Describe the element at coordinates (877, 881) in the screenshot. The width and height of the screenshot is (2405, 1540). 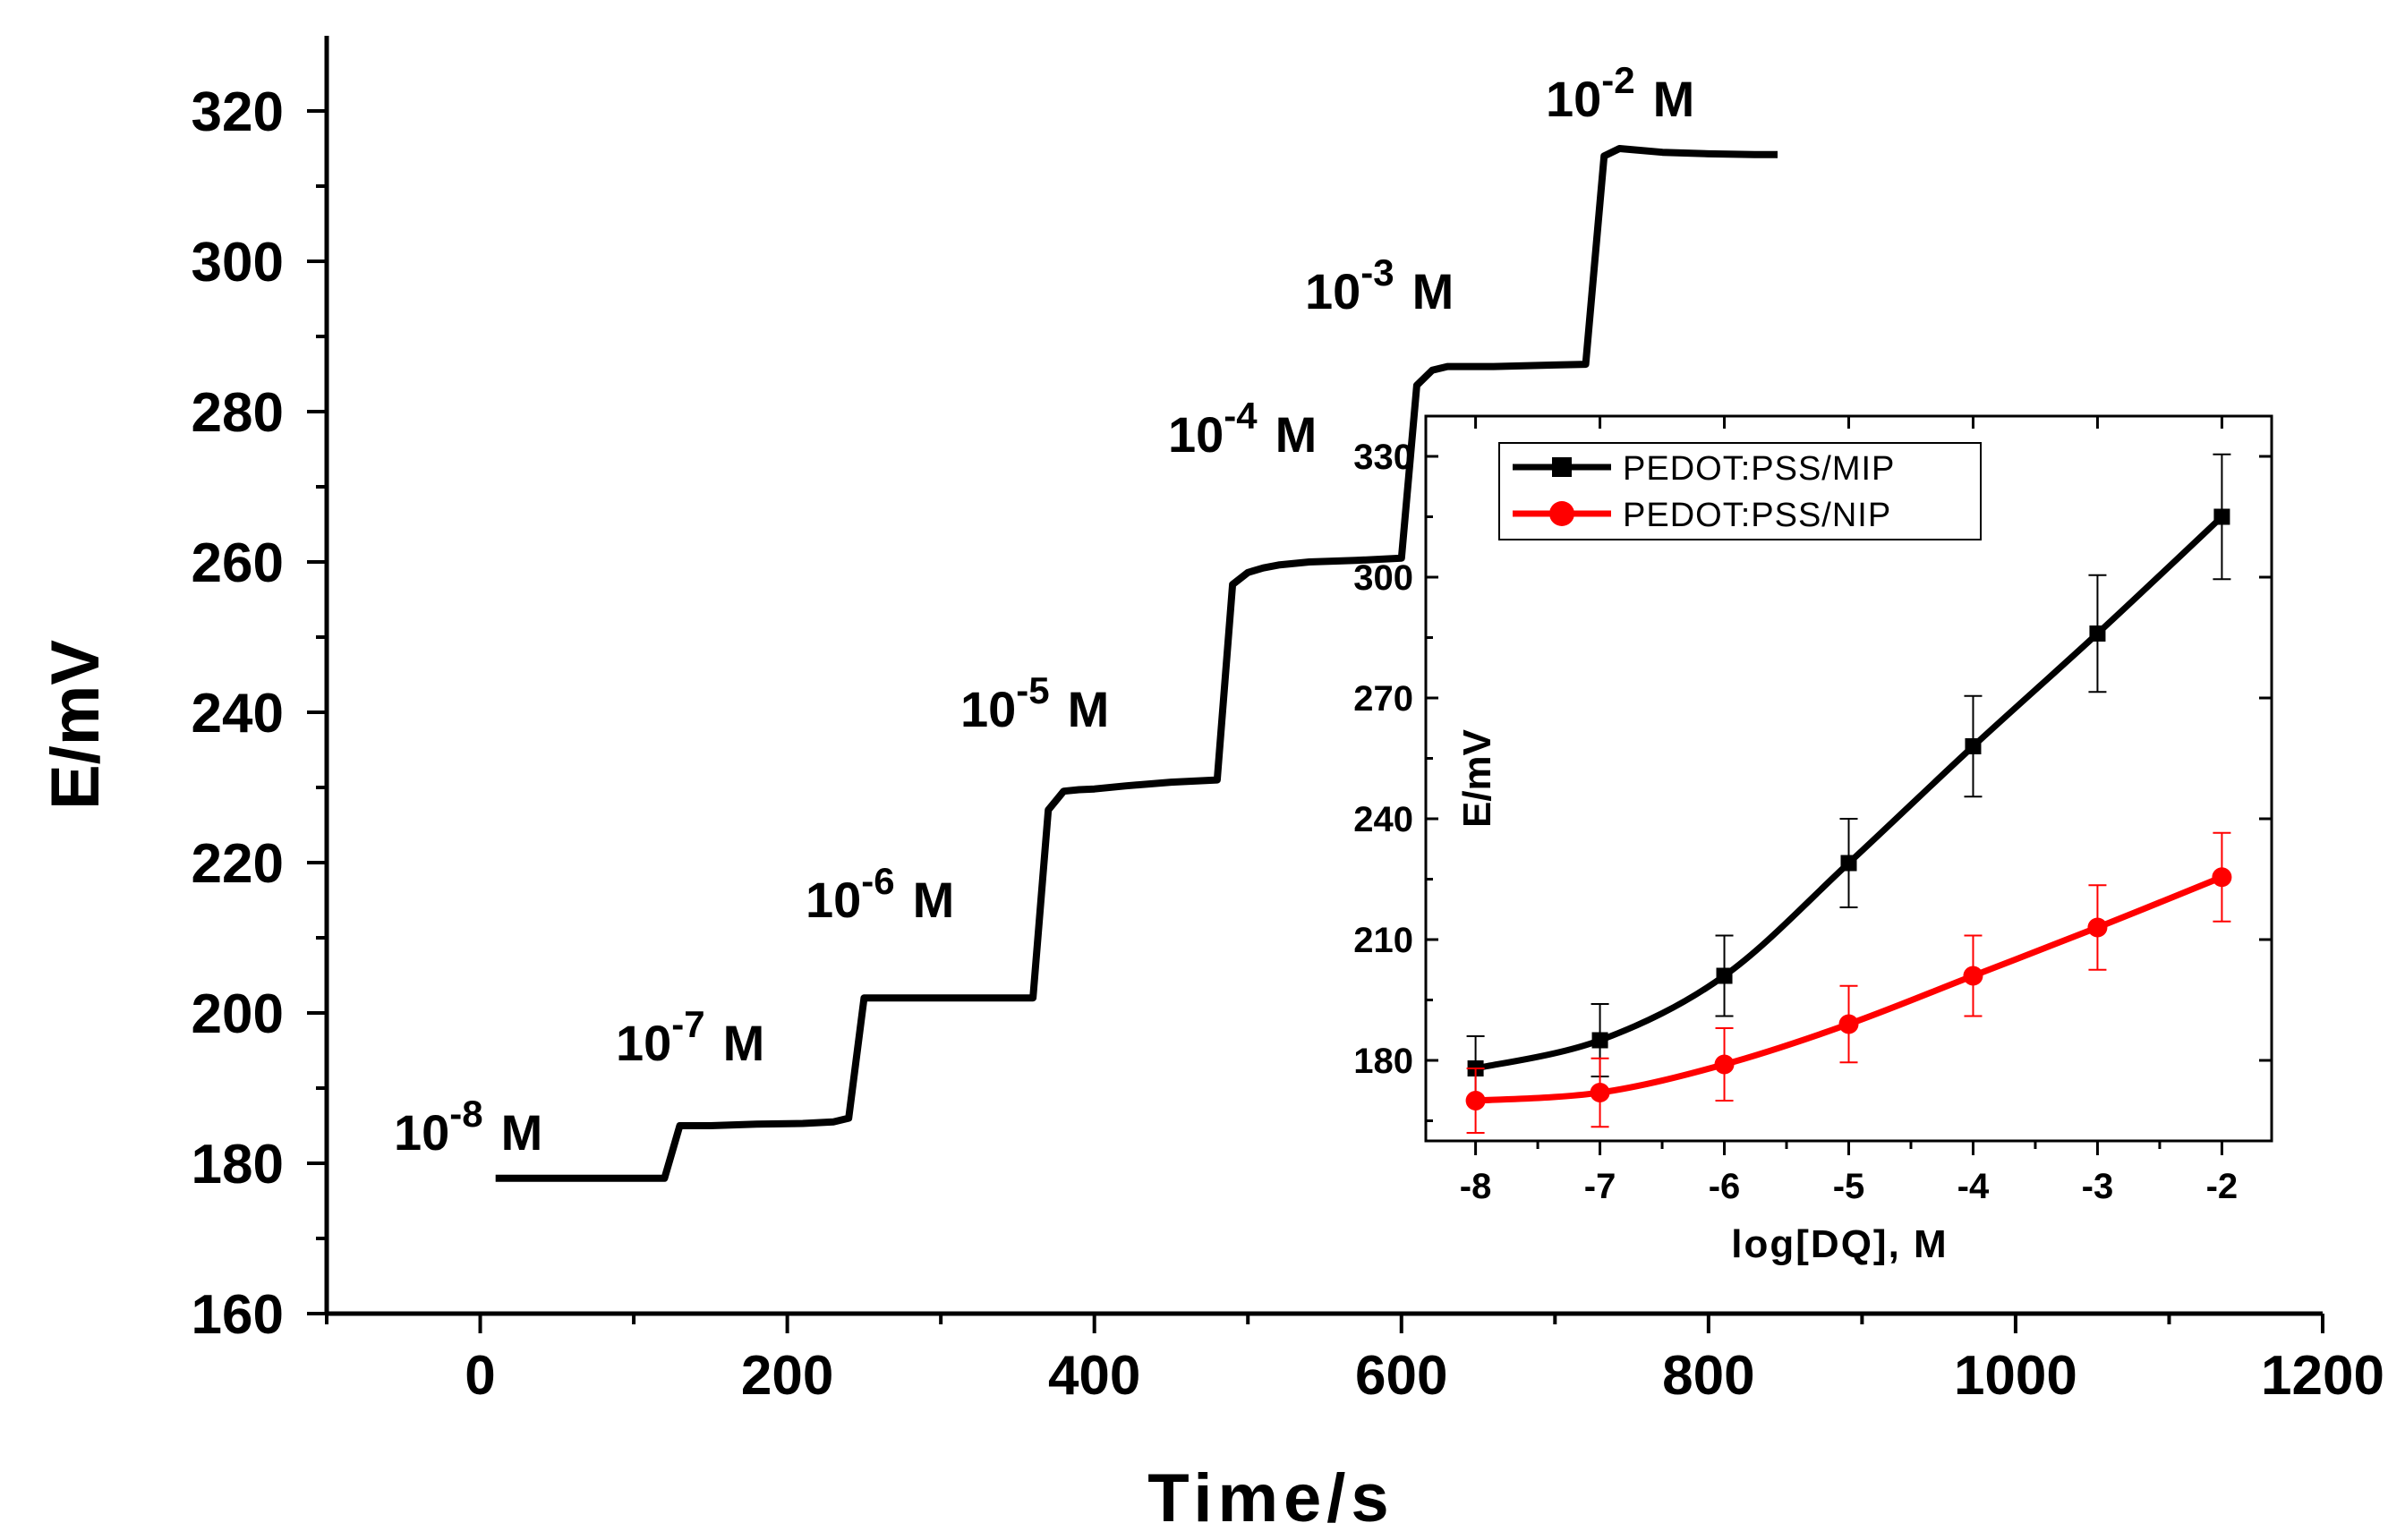
I see `annotation-exponent: -6` at that location.